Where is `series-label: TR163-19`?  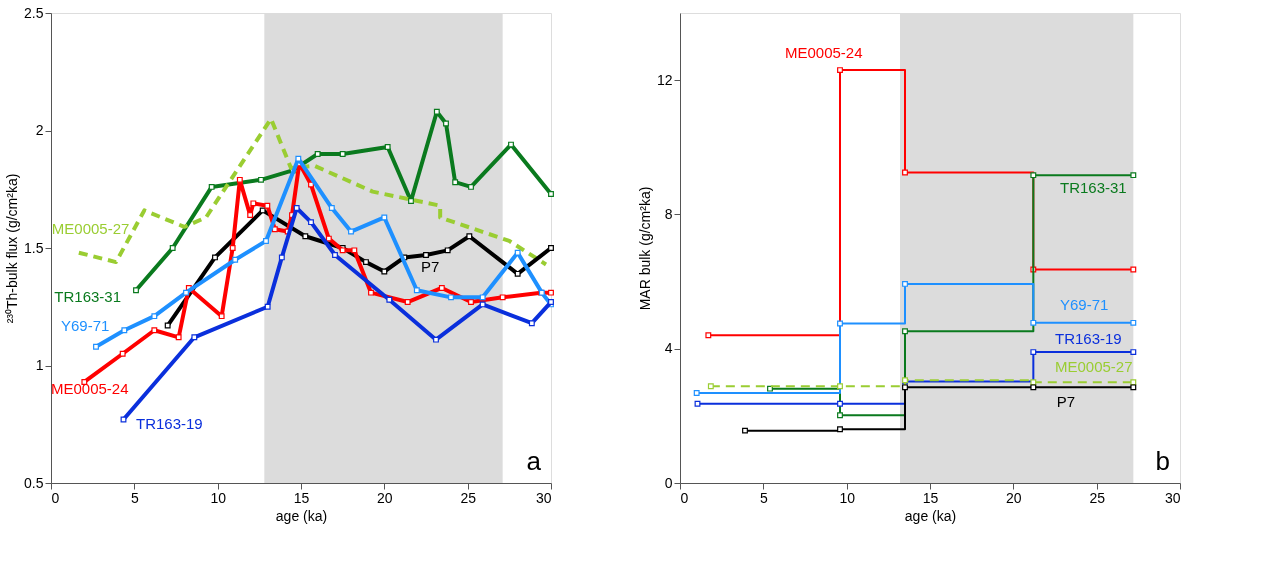 series-label: TR163-19 is located at coordinates (1088, 338).